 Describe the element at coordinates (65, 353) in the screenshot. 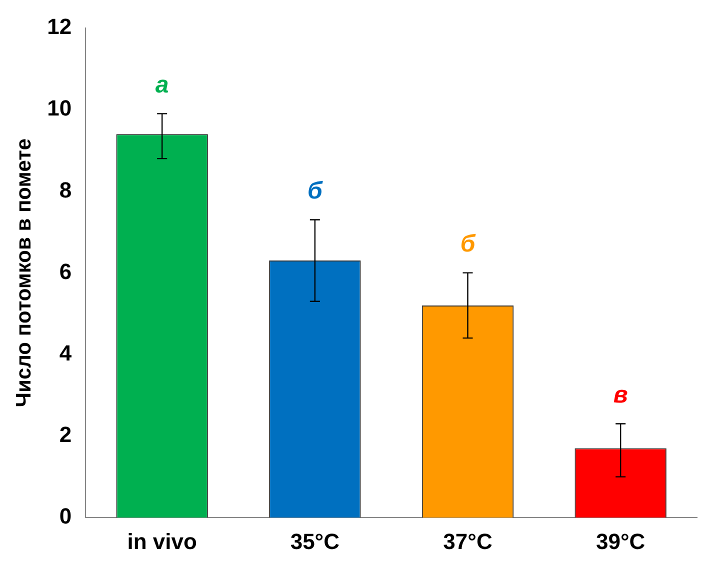

I see `y-tick-label: 4` at that location.